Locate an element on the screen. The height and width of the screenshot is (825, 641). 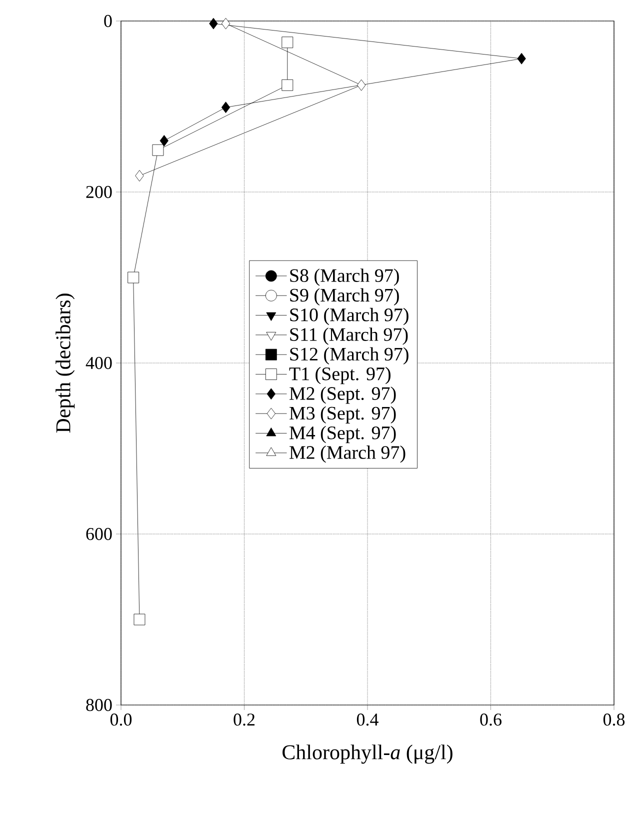
legend-label: M4 (Sept. 97) is located at coordinates (343, 435).